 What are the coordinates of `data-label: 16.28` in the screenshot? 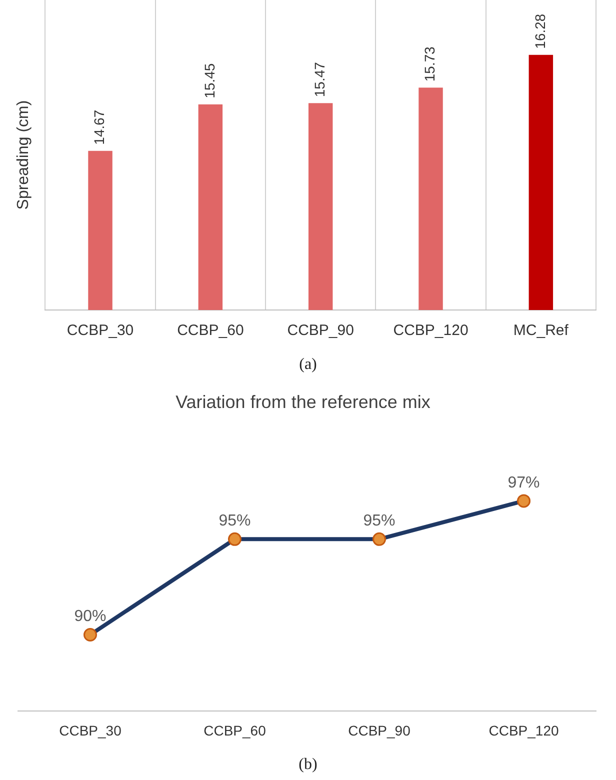 It's located at (540, 31).